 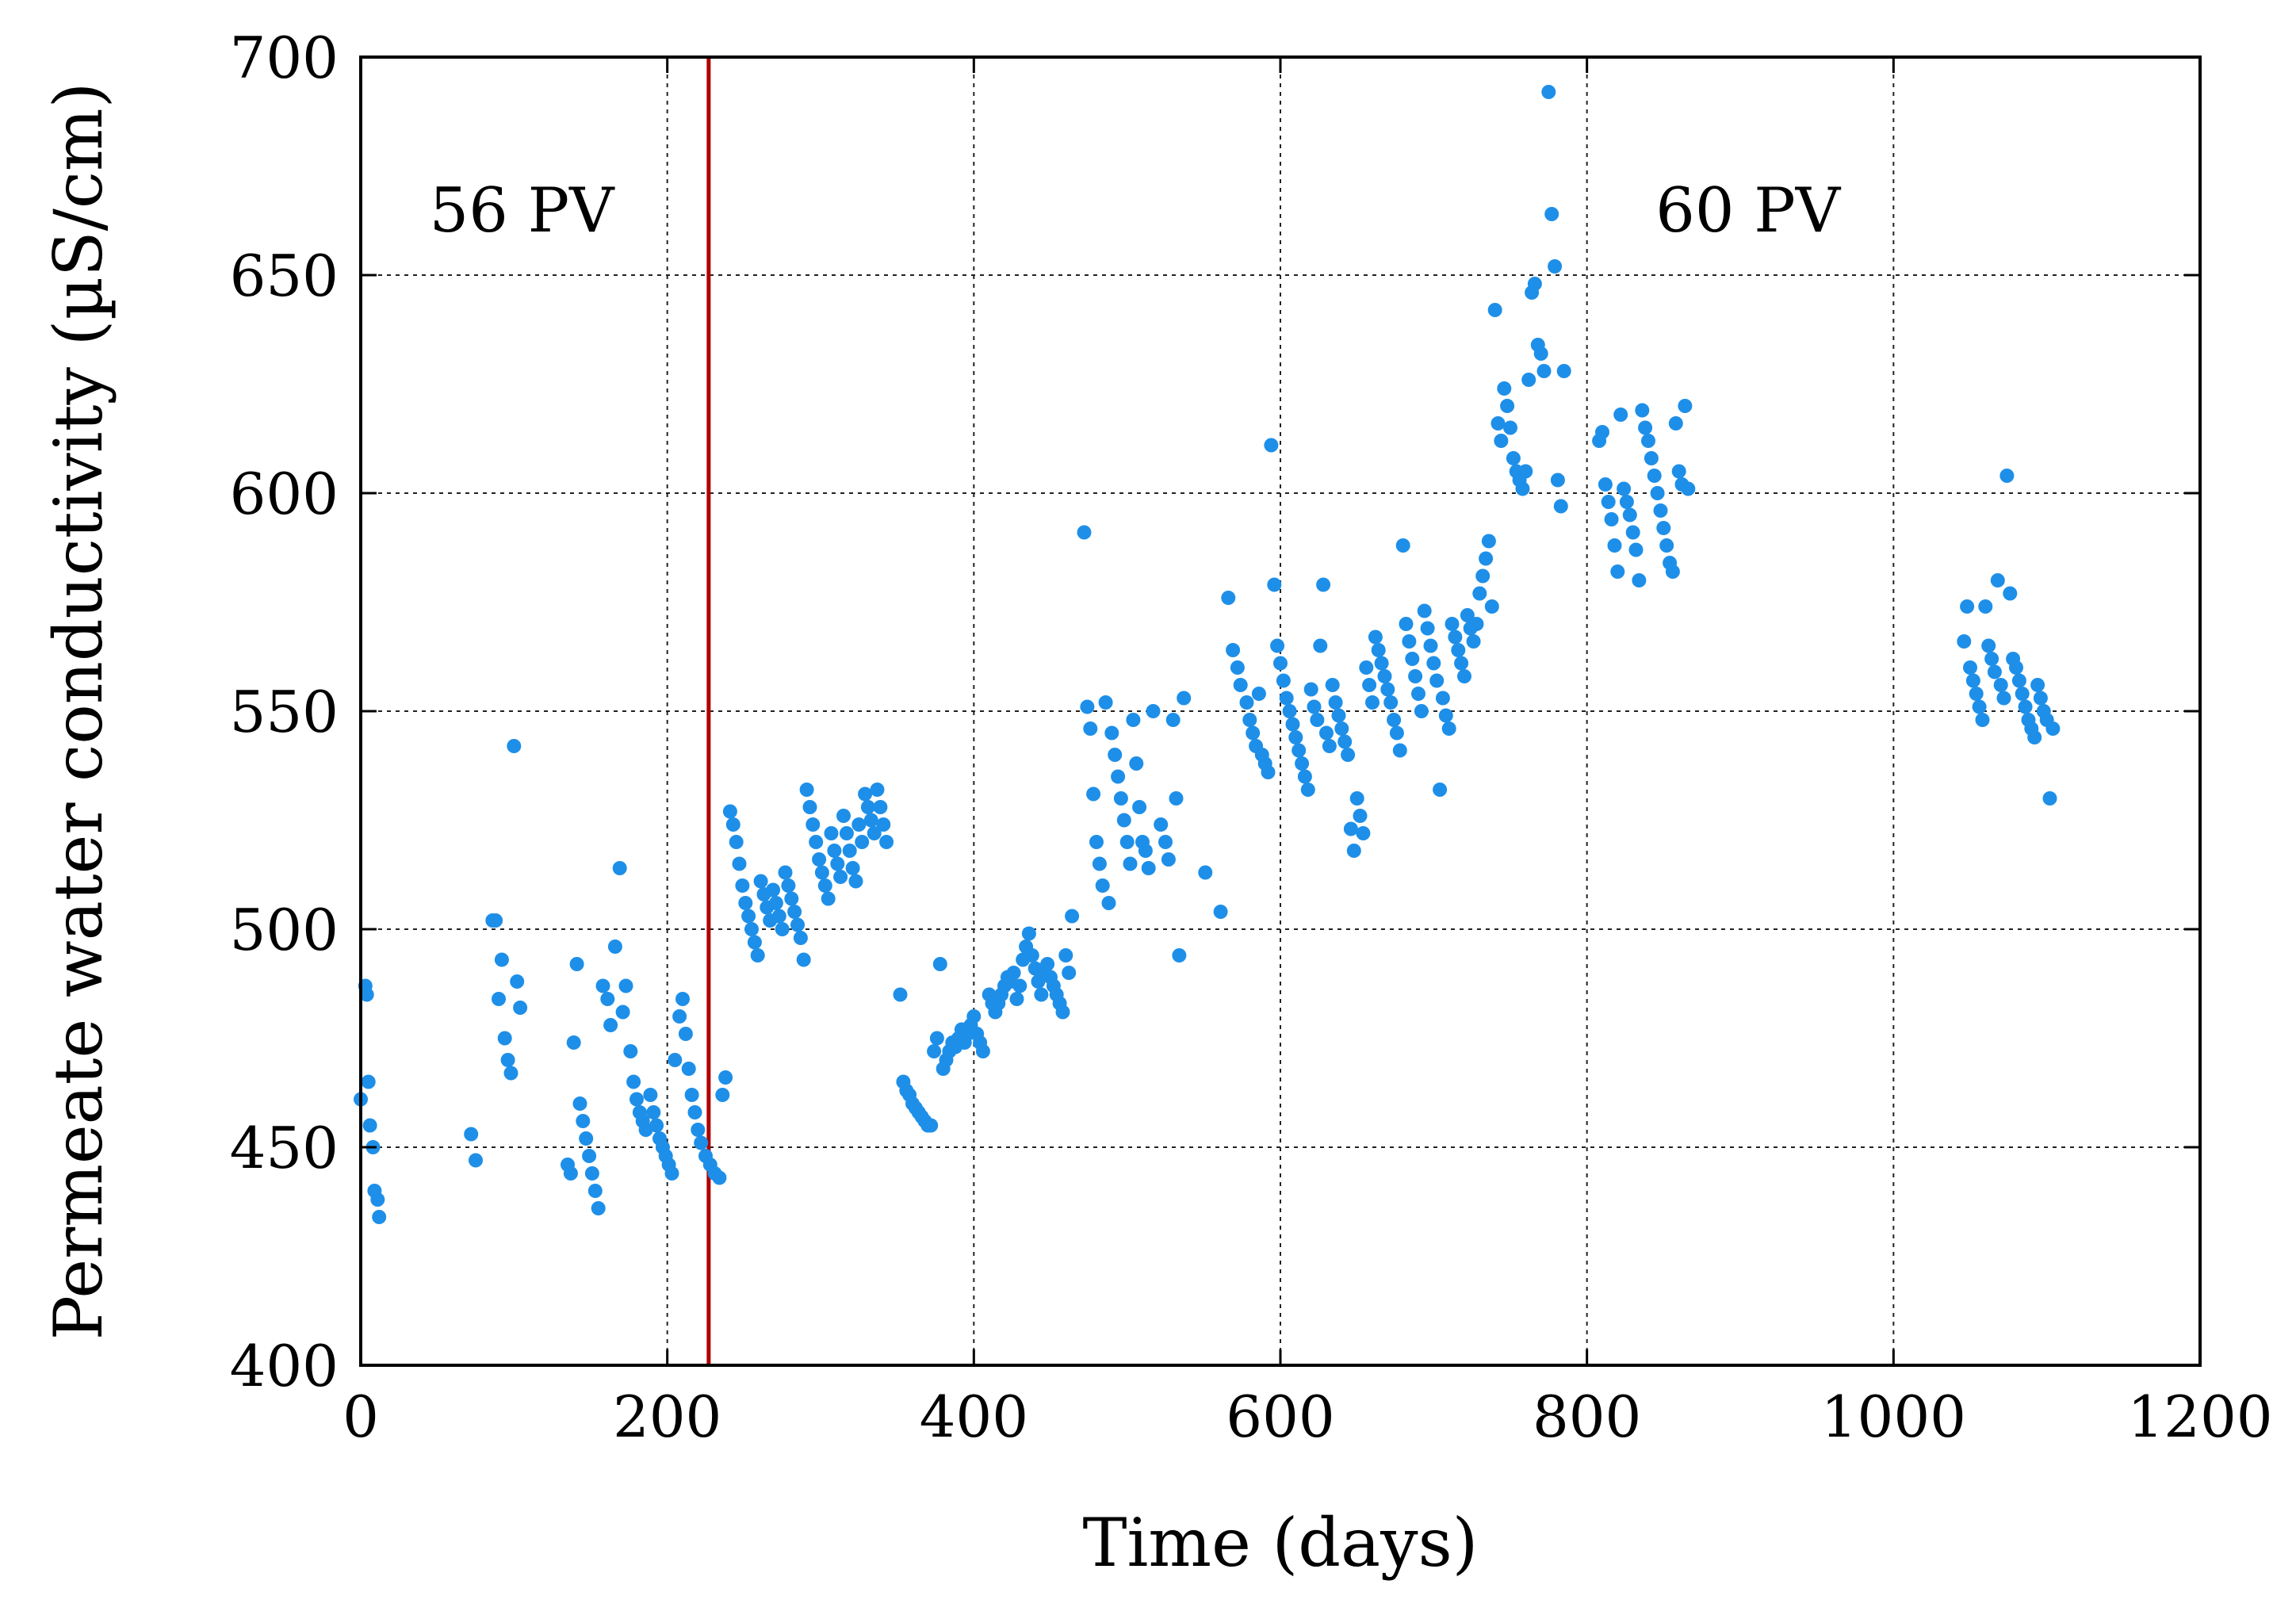 I want to click on y-tick-label: 500, so click(x=284, y=930).